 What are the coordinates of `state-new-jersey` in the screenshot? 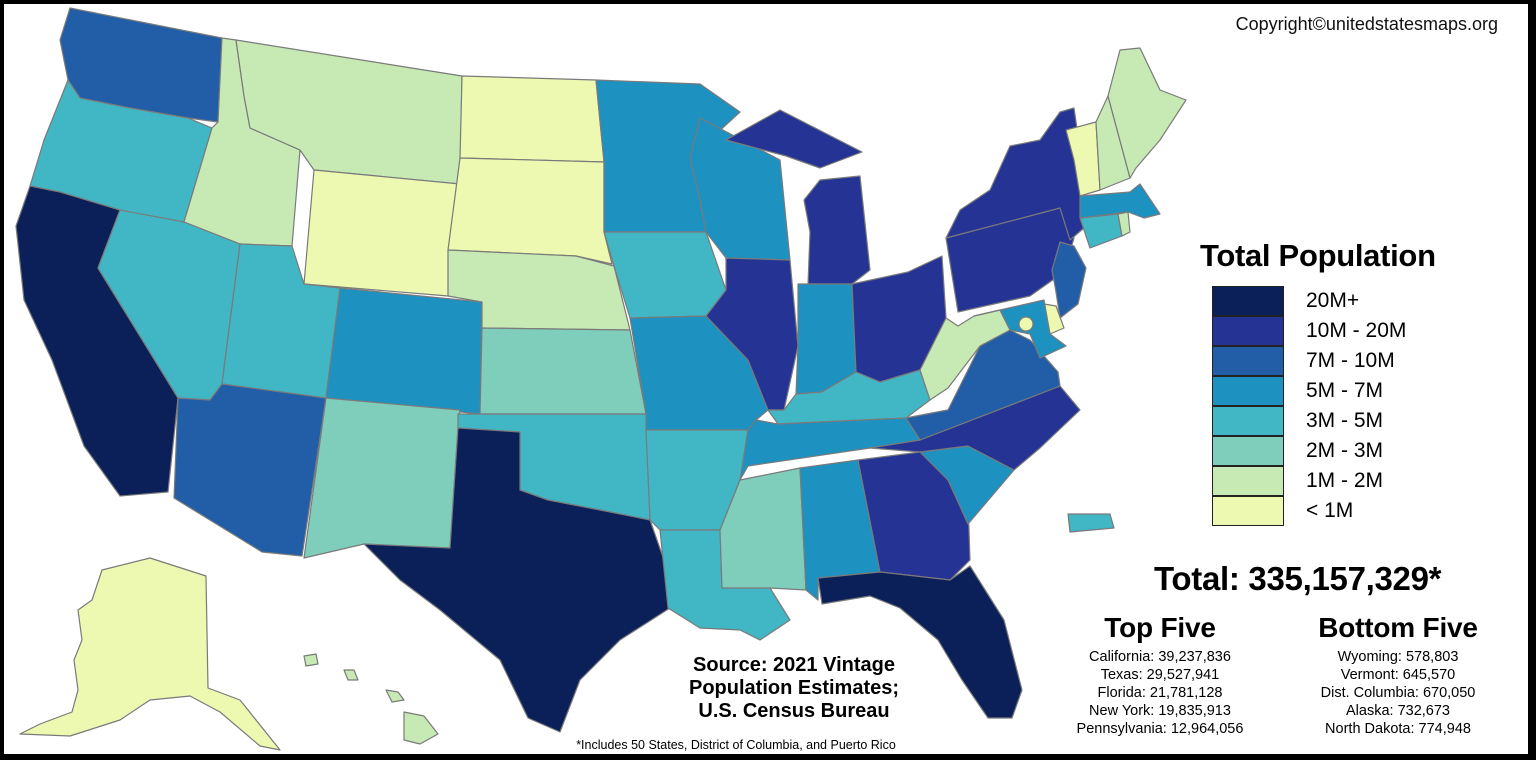 It's located at (1069, 280).